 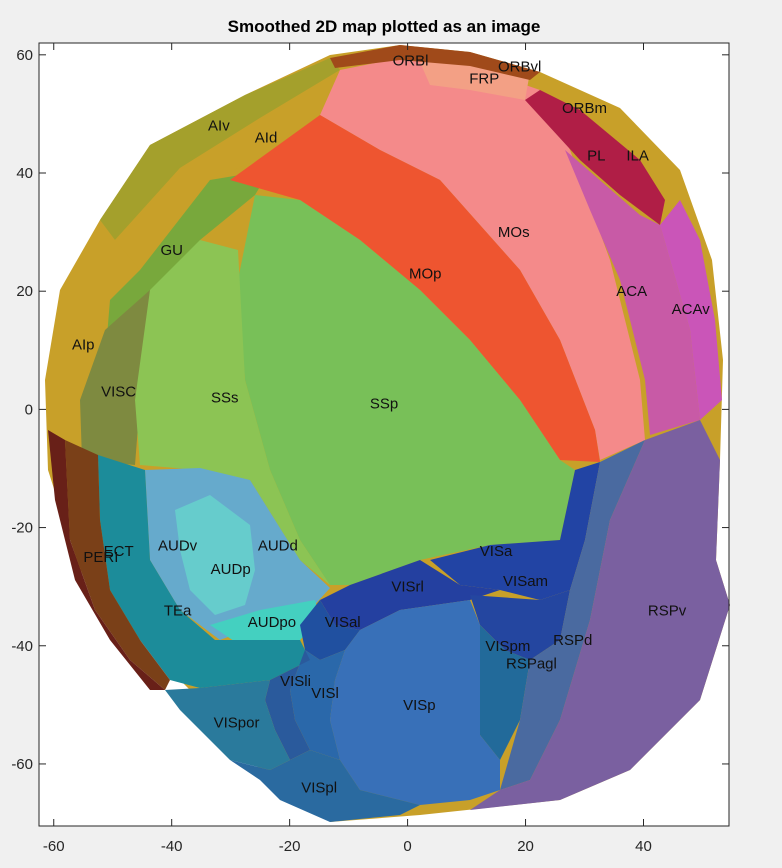 I want to click on region-orbl, so click(x=435, y=62).